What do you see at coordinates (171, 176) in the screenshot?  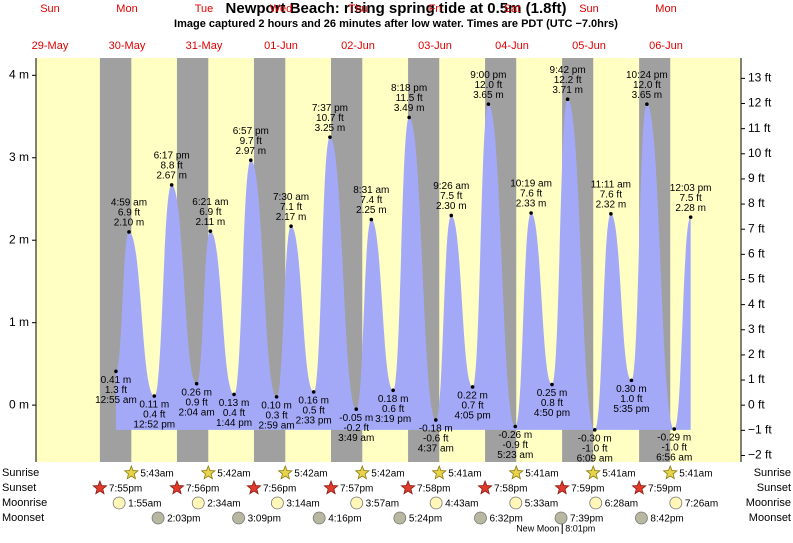 I see `extreme-m: 2.67 m` at bounding box center [171, 176].